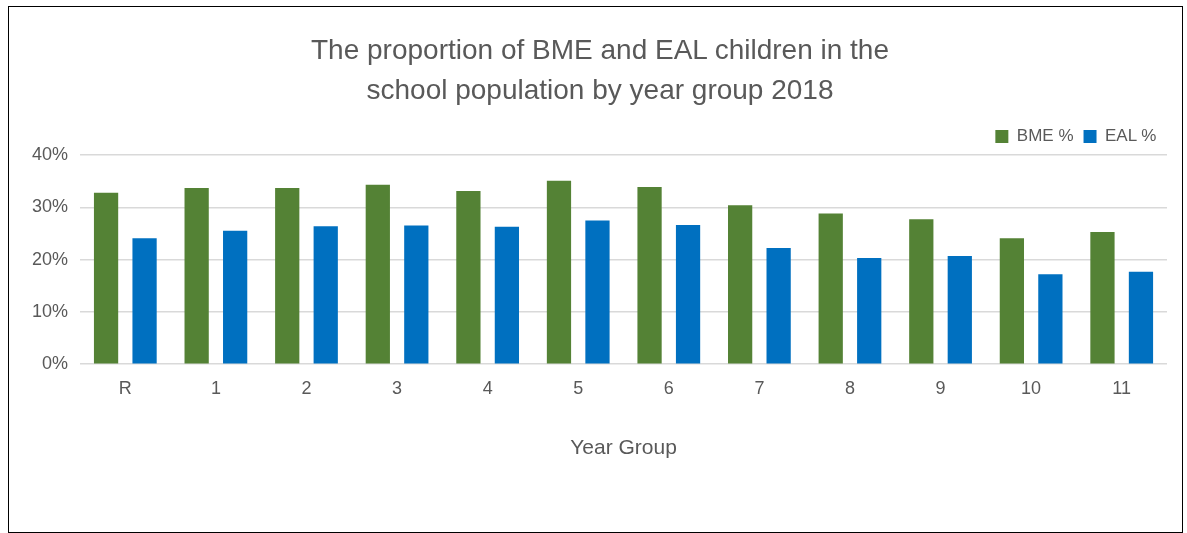 This screenshot has height=533, width=1187. What do you see at coordinates (668, 387) in the screenshot?
I see `x-tick-label: 6` at bounding box center [668, 387].